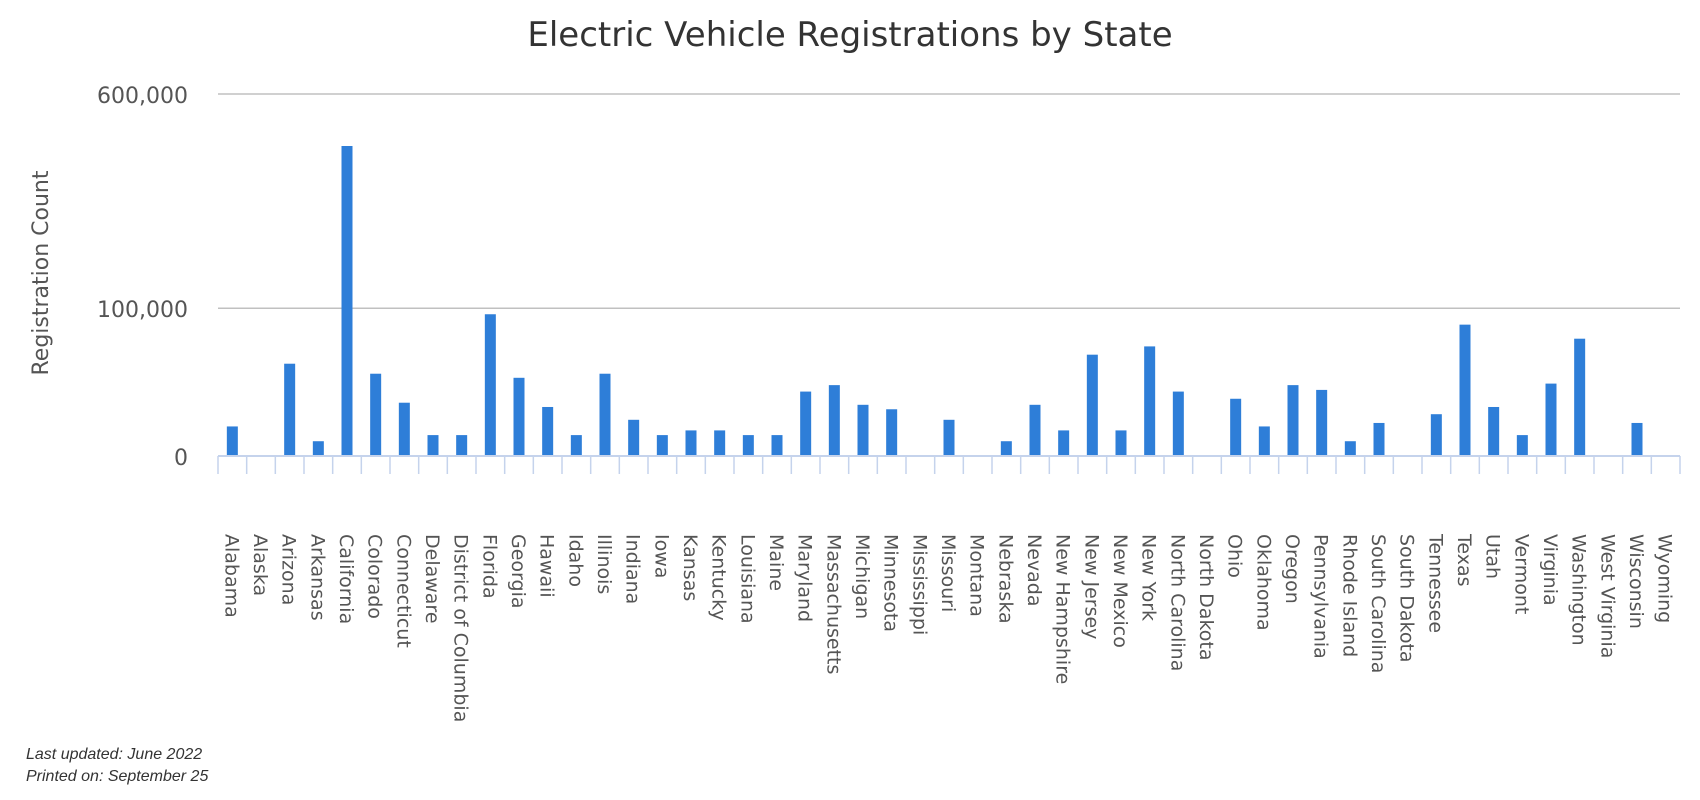 The height and width of the screenshot is (800, 1700). What do you see at coordinates (977, 575) in the screenshot?
I see `x-tick-label: Montana` at bounding box center [977, 575].